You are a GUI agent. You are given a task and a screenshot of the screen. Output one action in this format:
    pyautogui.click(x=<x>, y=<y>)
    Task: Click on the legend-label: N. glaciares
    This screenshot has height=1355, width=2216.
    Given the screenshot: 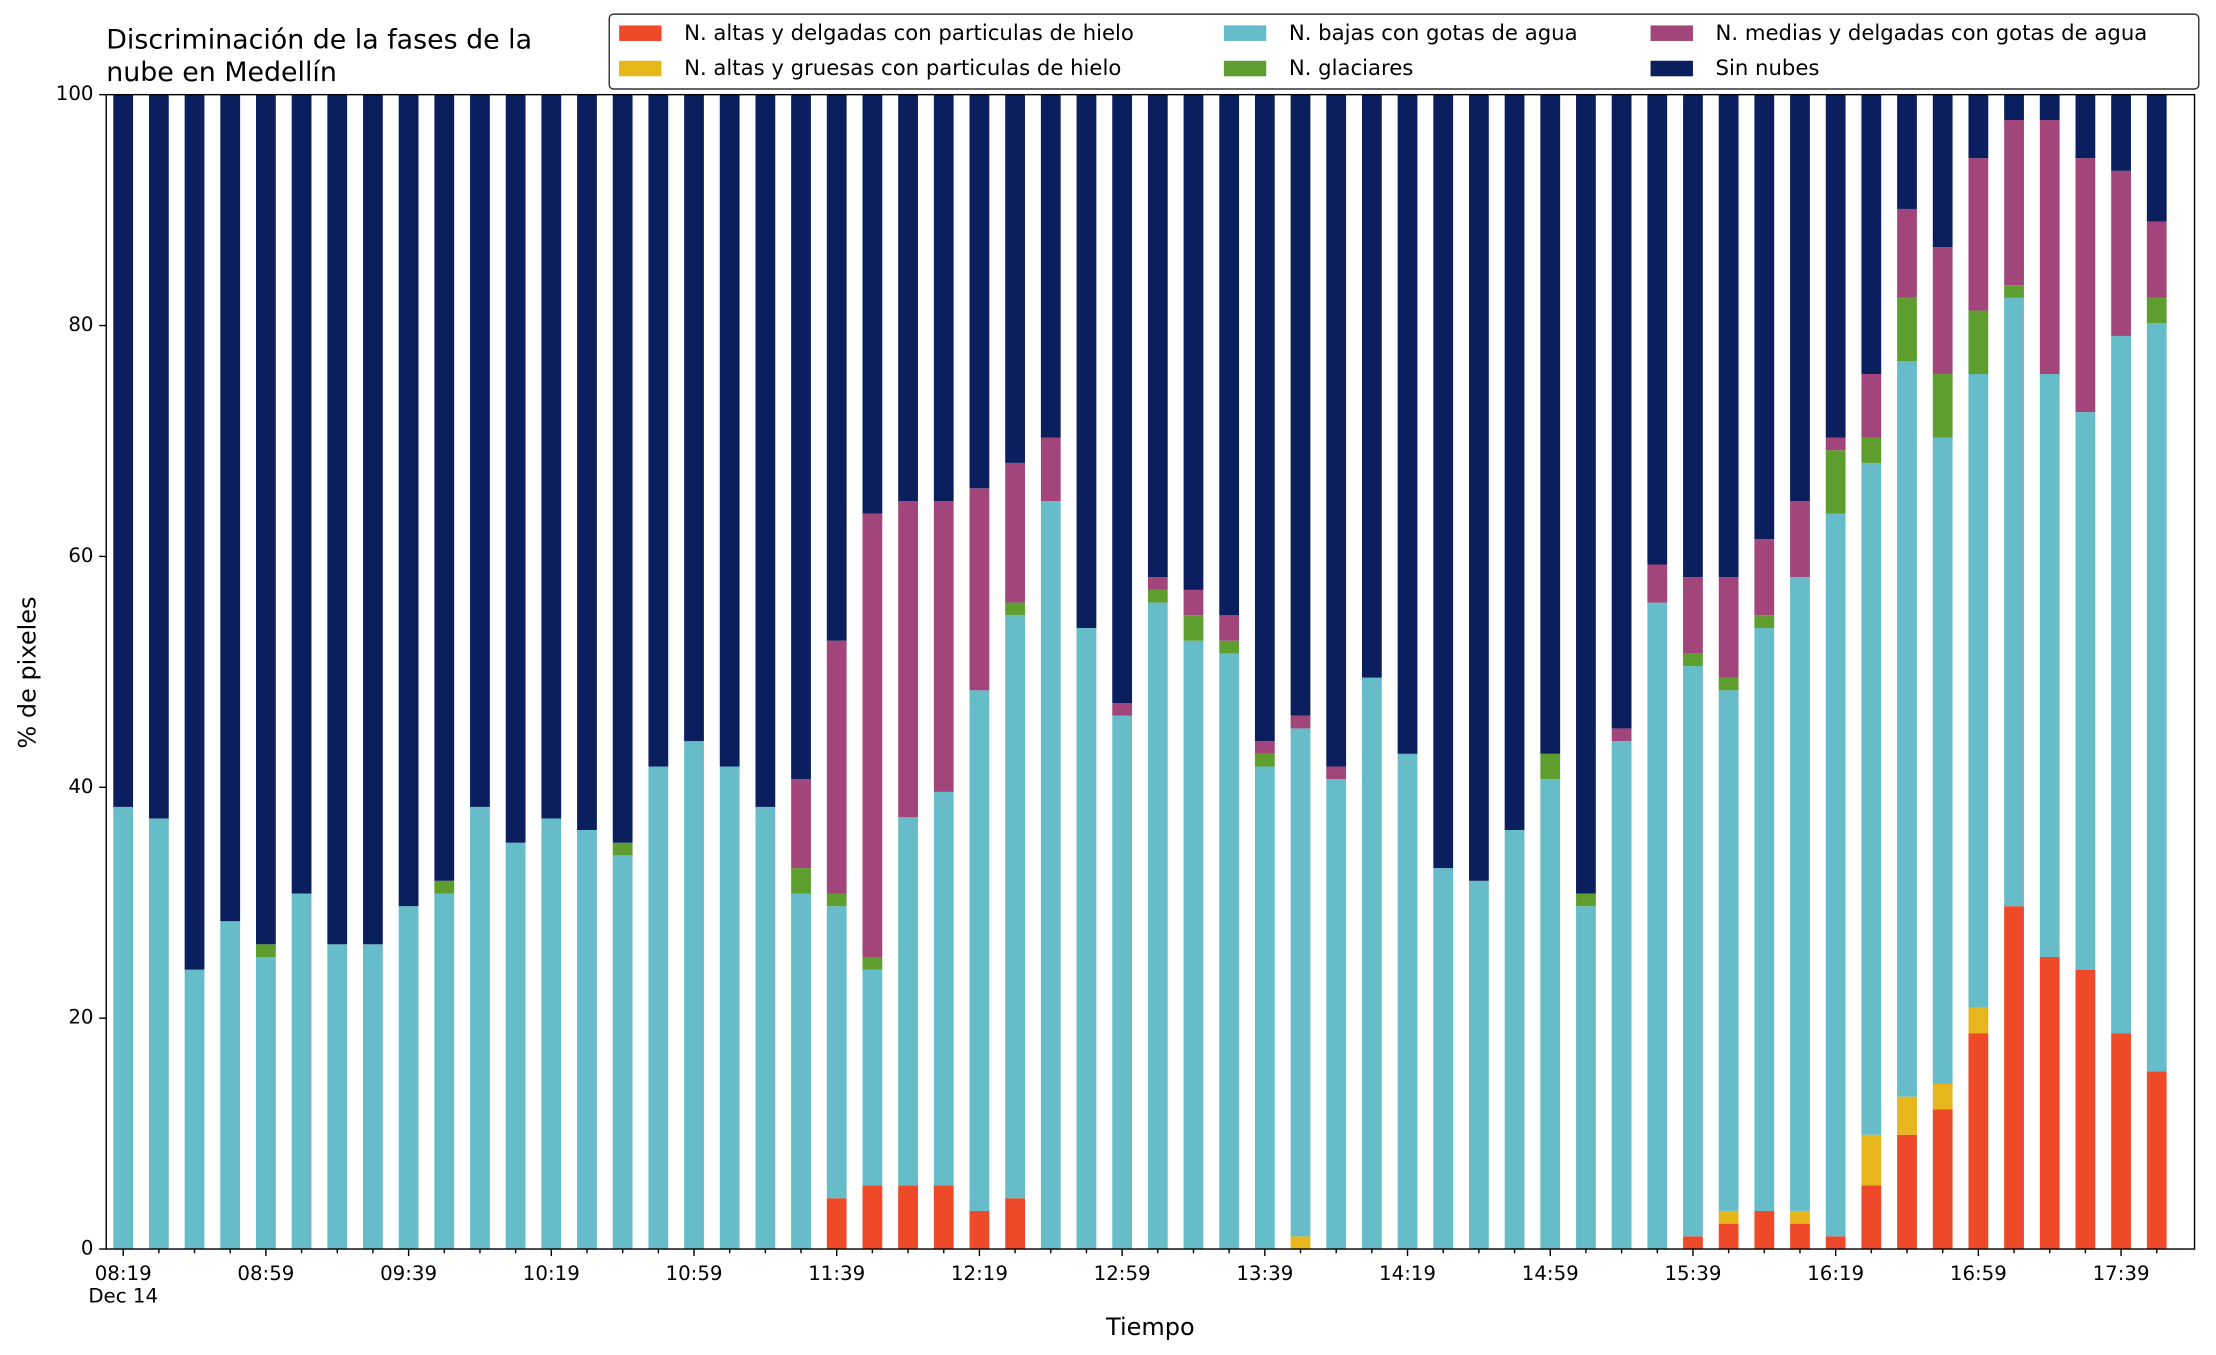 What is the action you would take?
    pyautogui.click(x=1351, y=67)
    